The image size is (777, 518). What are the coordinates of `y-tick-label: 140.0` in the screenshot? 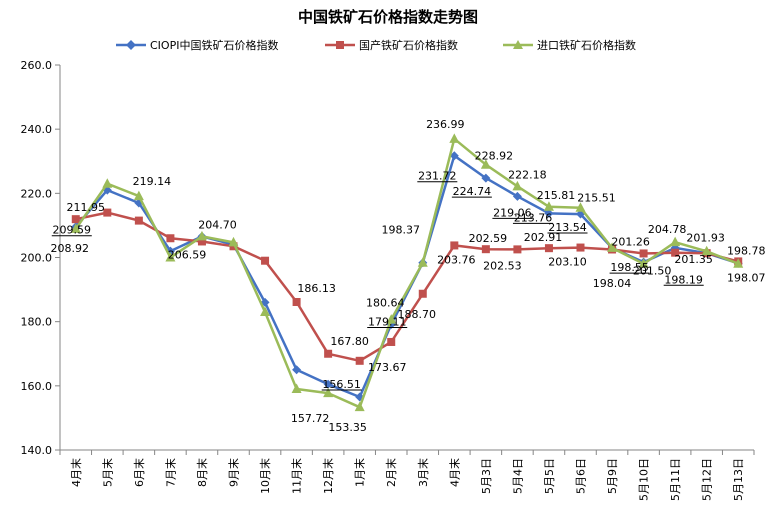 It's located at (37, 450).